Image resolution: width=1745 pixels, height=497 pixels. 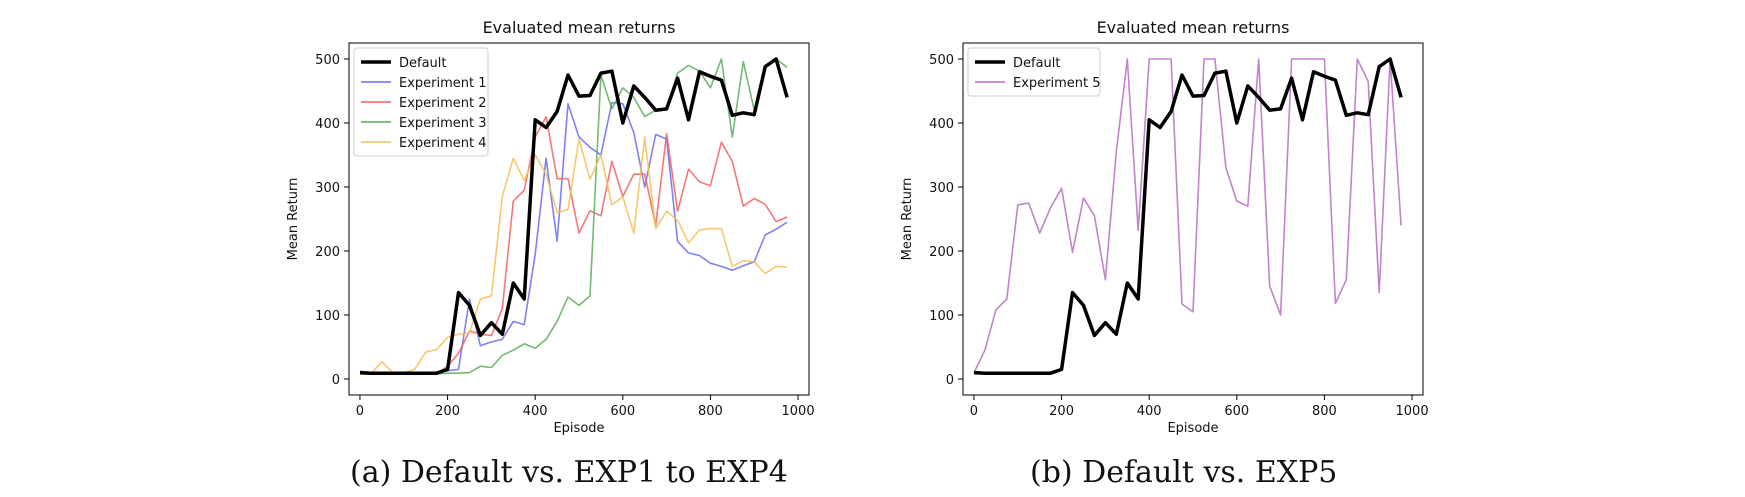 What do you see at coordinates (443, 143) in the screenshot?
I see `legend-entry: Experiment 4` at bounding box center [443, 143].